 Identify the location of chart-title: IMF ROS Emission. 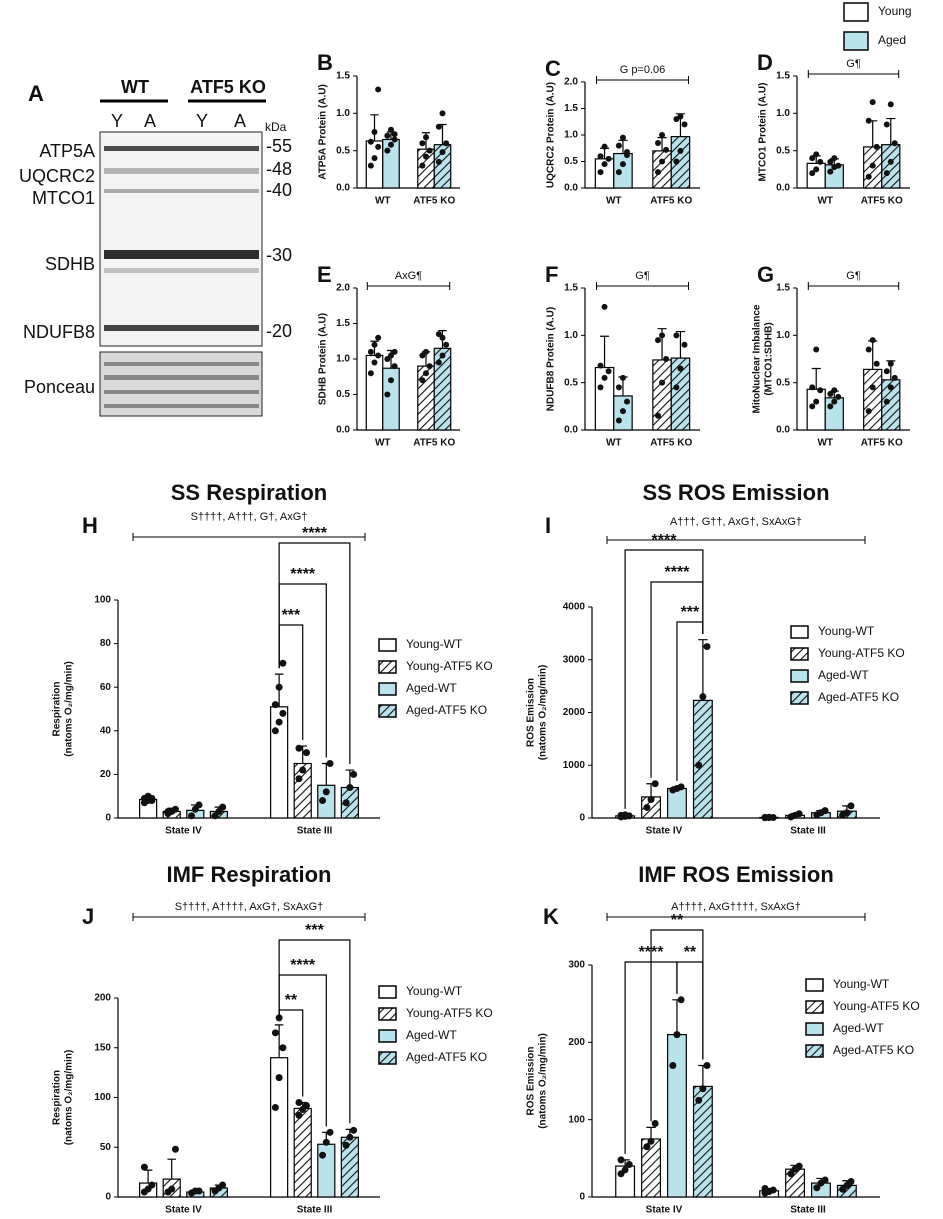
(736, 874).